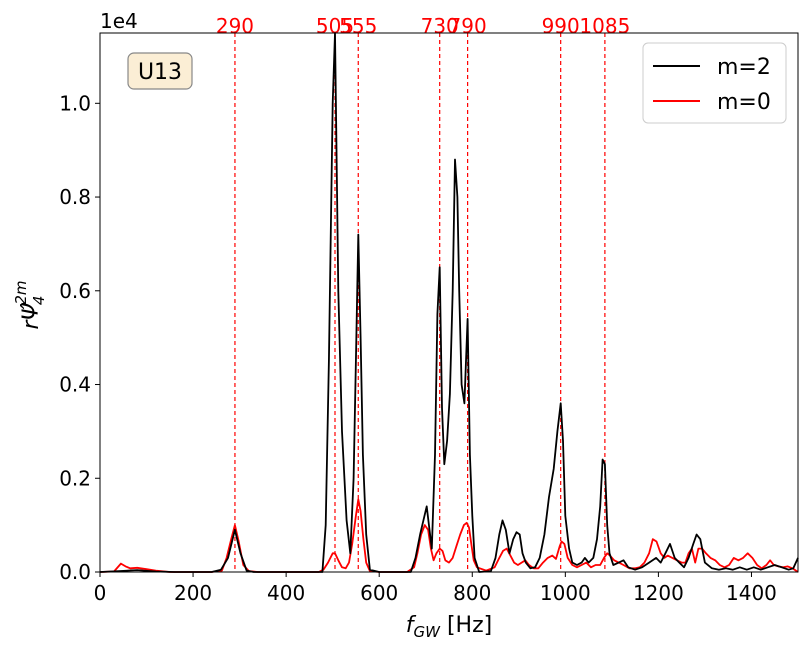  Describe the element at coordinates (449, 627) in the screenshot. I see `x-axis-label: fGW [Hz]` at that location.